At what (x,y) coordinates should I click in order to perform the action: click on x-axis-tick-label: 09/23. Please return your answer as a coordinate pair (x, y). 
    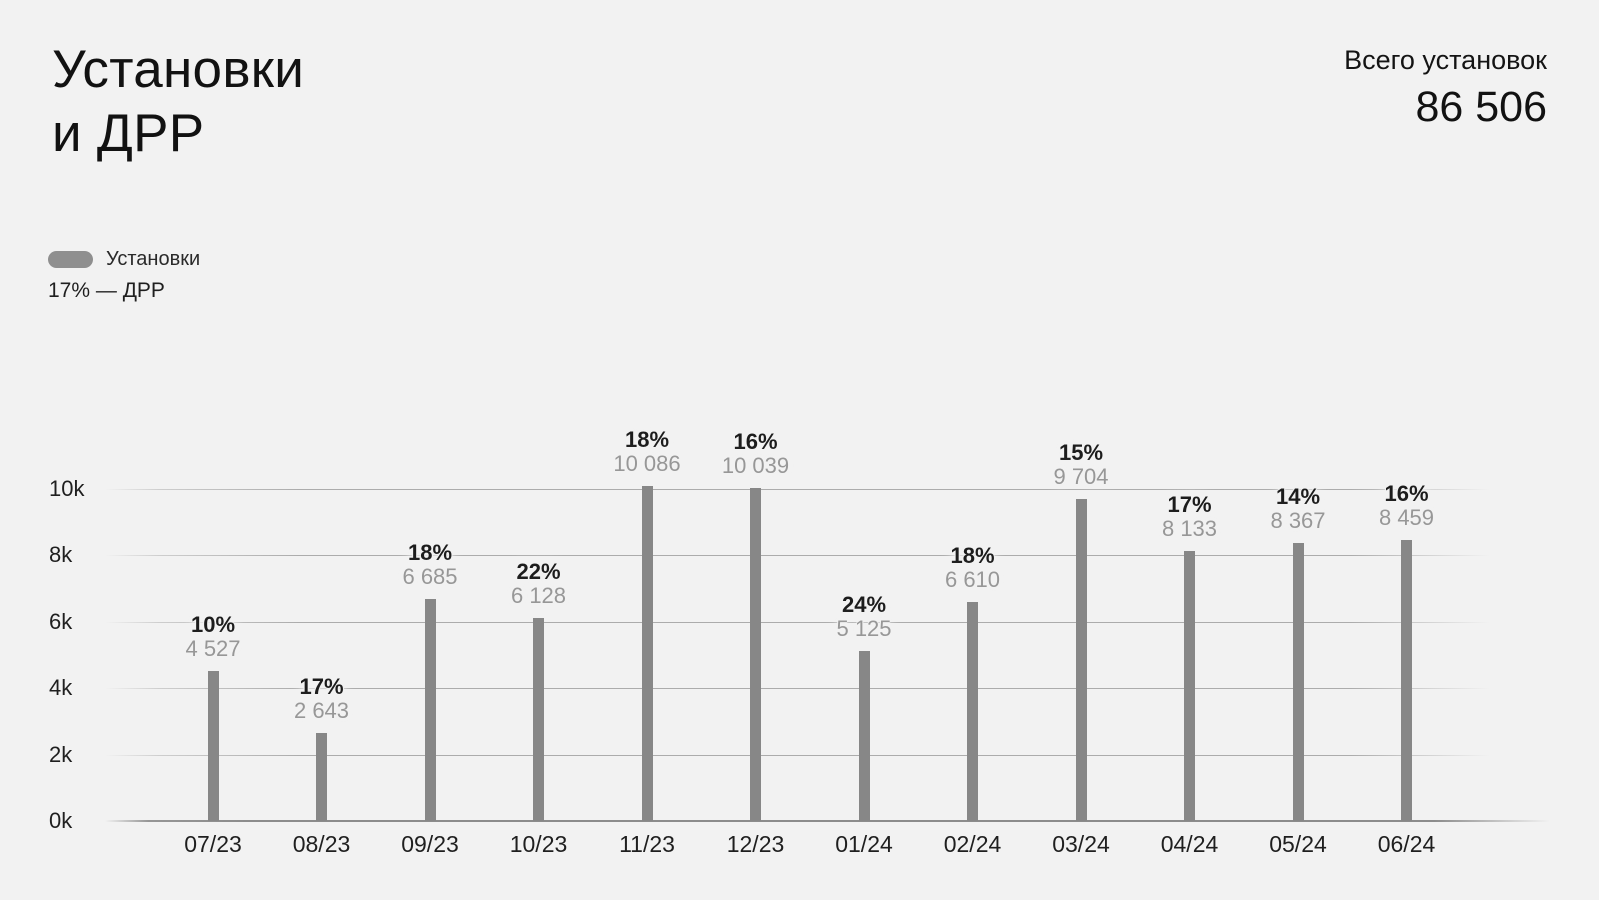
    Looking at the image, I should click on (430, 844).